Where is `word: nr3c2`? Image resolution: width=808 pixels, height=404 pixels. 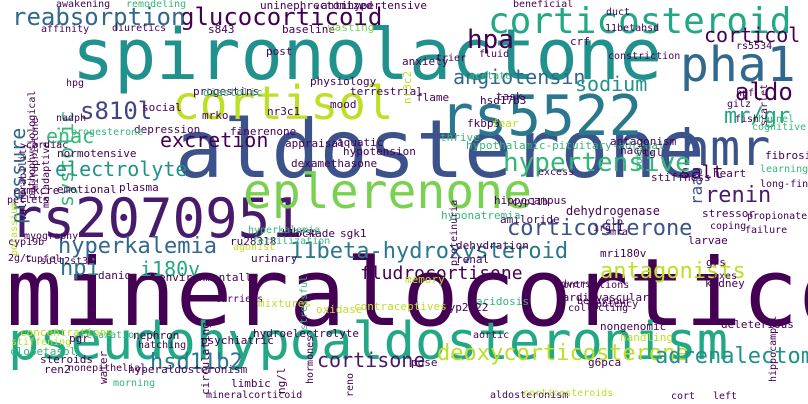 word: nr3c2 is located at coordinates (407, 87).